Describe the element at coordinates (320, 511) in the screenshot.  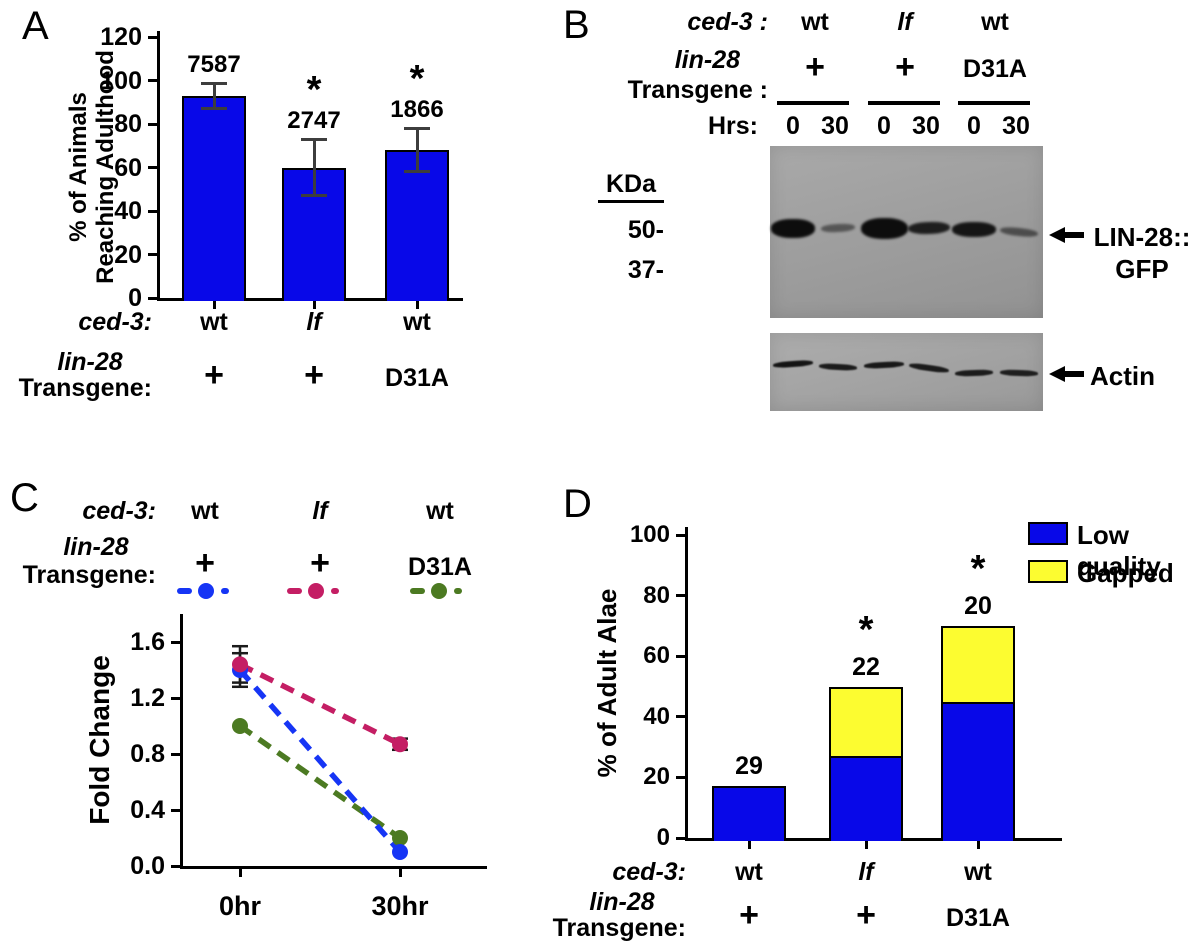
I see `panel-c-ced3-value-2: lf` at that location.